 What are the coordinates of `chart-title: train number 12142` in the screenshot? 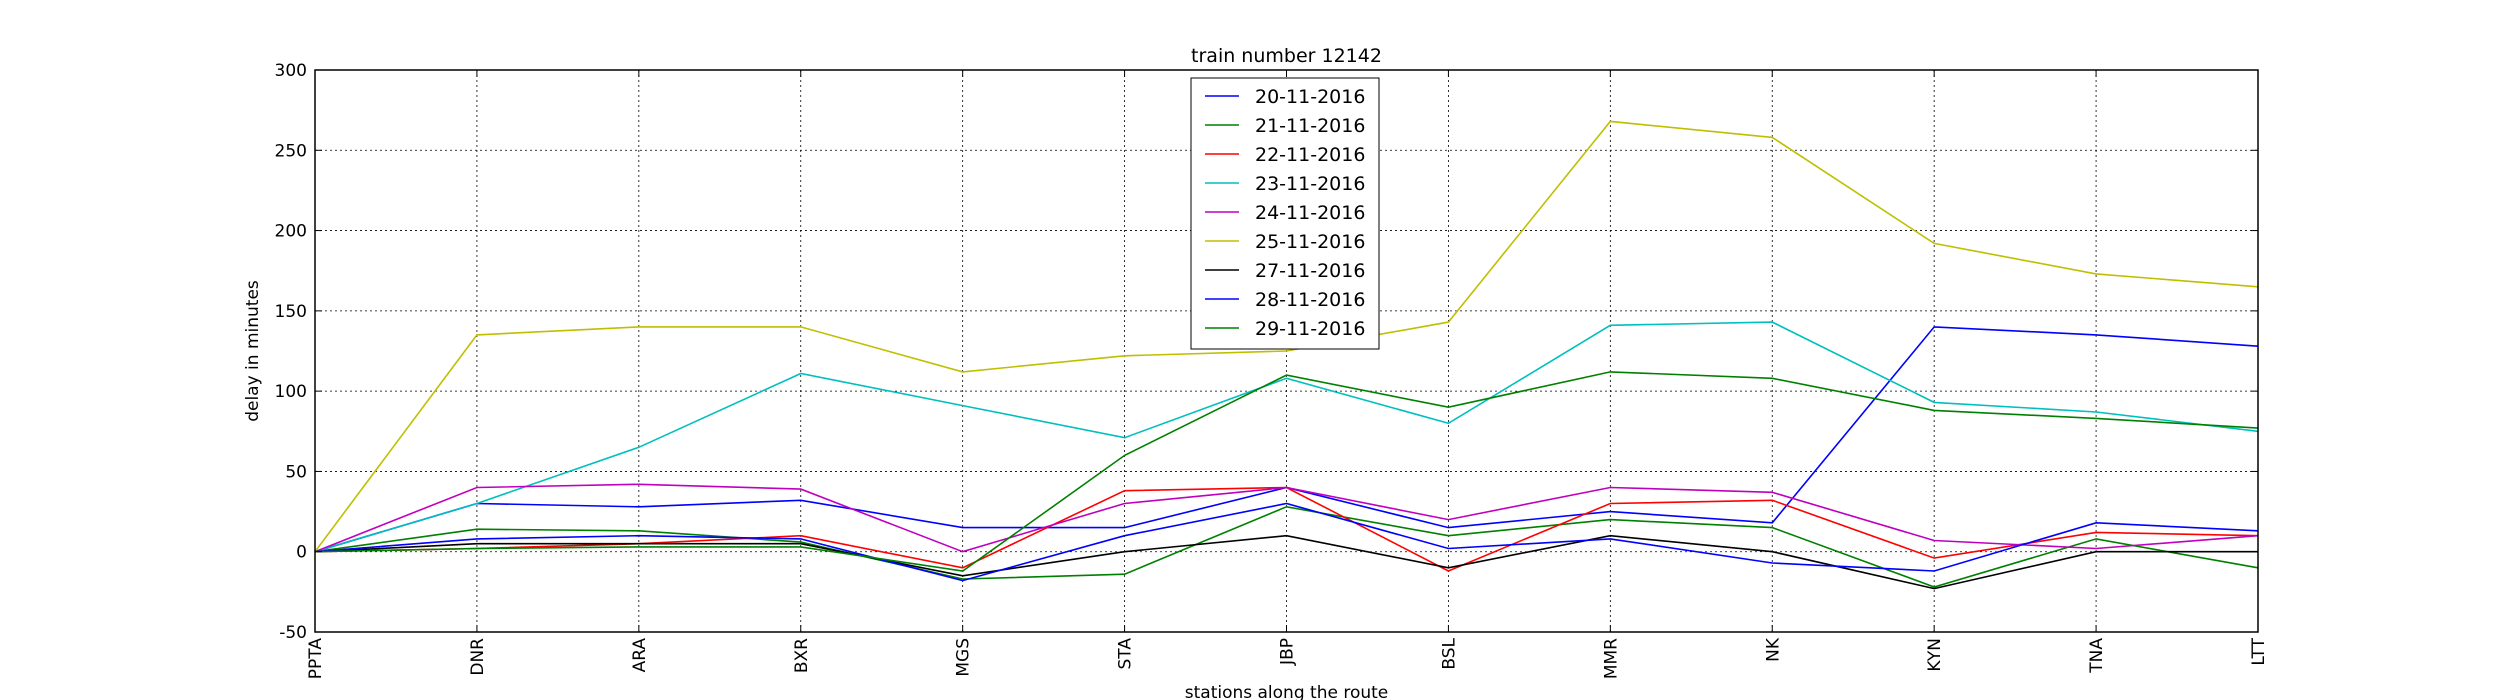 It's located at (1286, 56).